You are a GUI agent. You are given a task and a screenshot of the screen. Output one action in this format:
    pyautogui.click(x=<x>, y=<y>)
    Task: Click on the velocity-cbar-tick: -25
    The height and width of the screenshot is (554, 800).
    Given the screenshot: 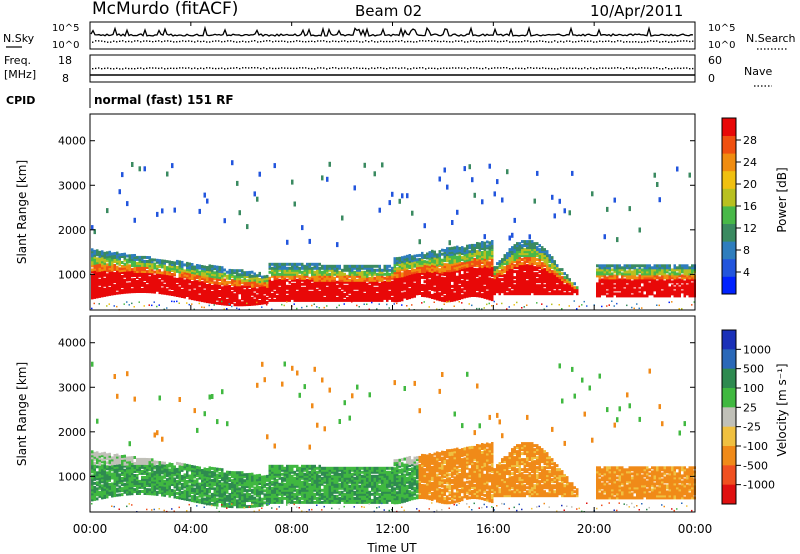 What is the action you would take?
    pyautogui.click(x=752, y=427)
    